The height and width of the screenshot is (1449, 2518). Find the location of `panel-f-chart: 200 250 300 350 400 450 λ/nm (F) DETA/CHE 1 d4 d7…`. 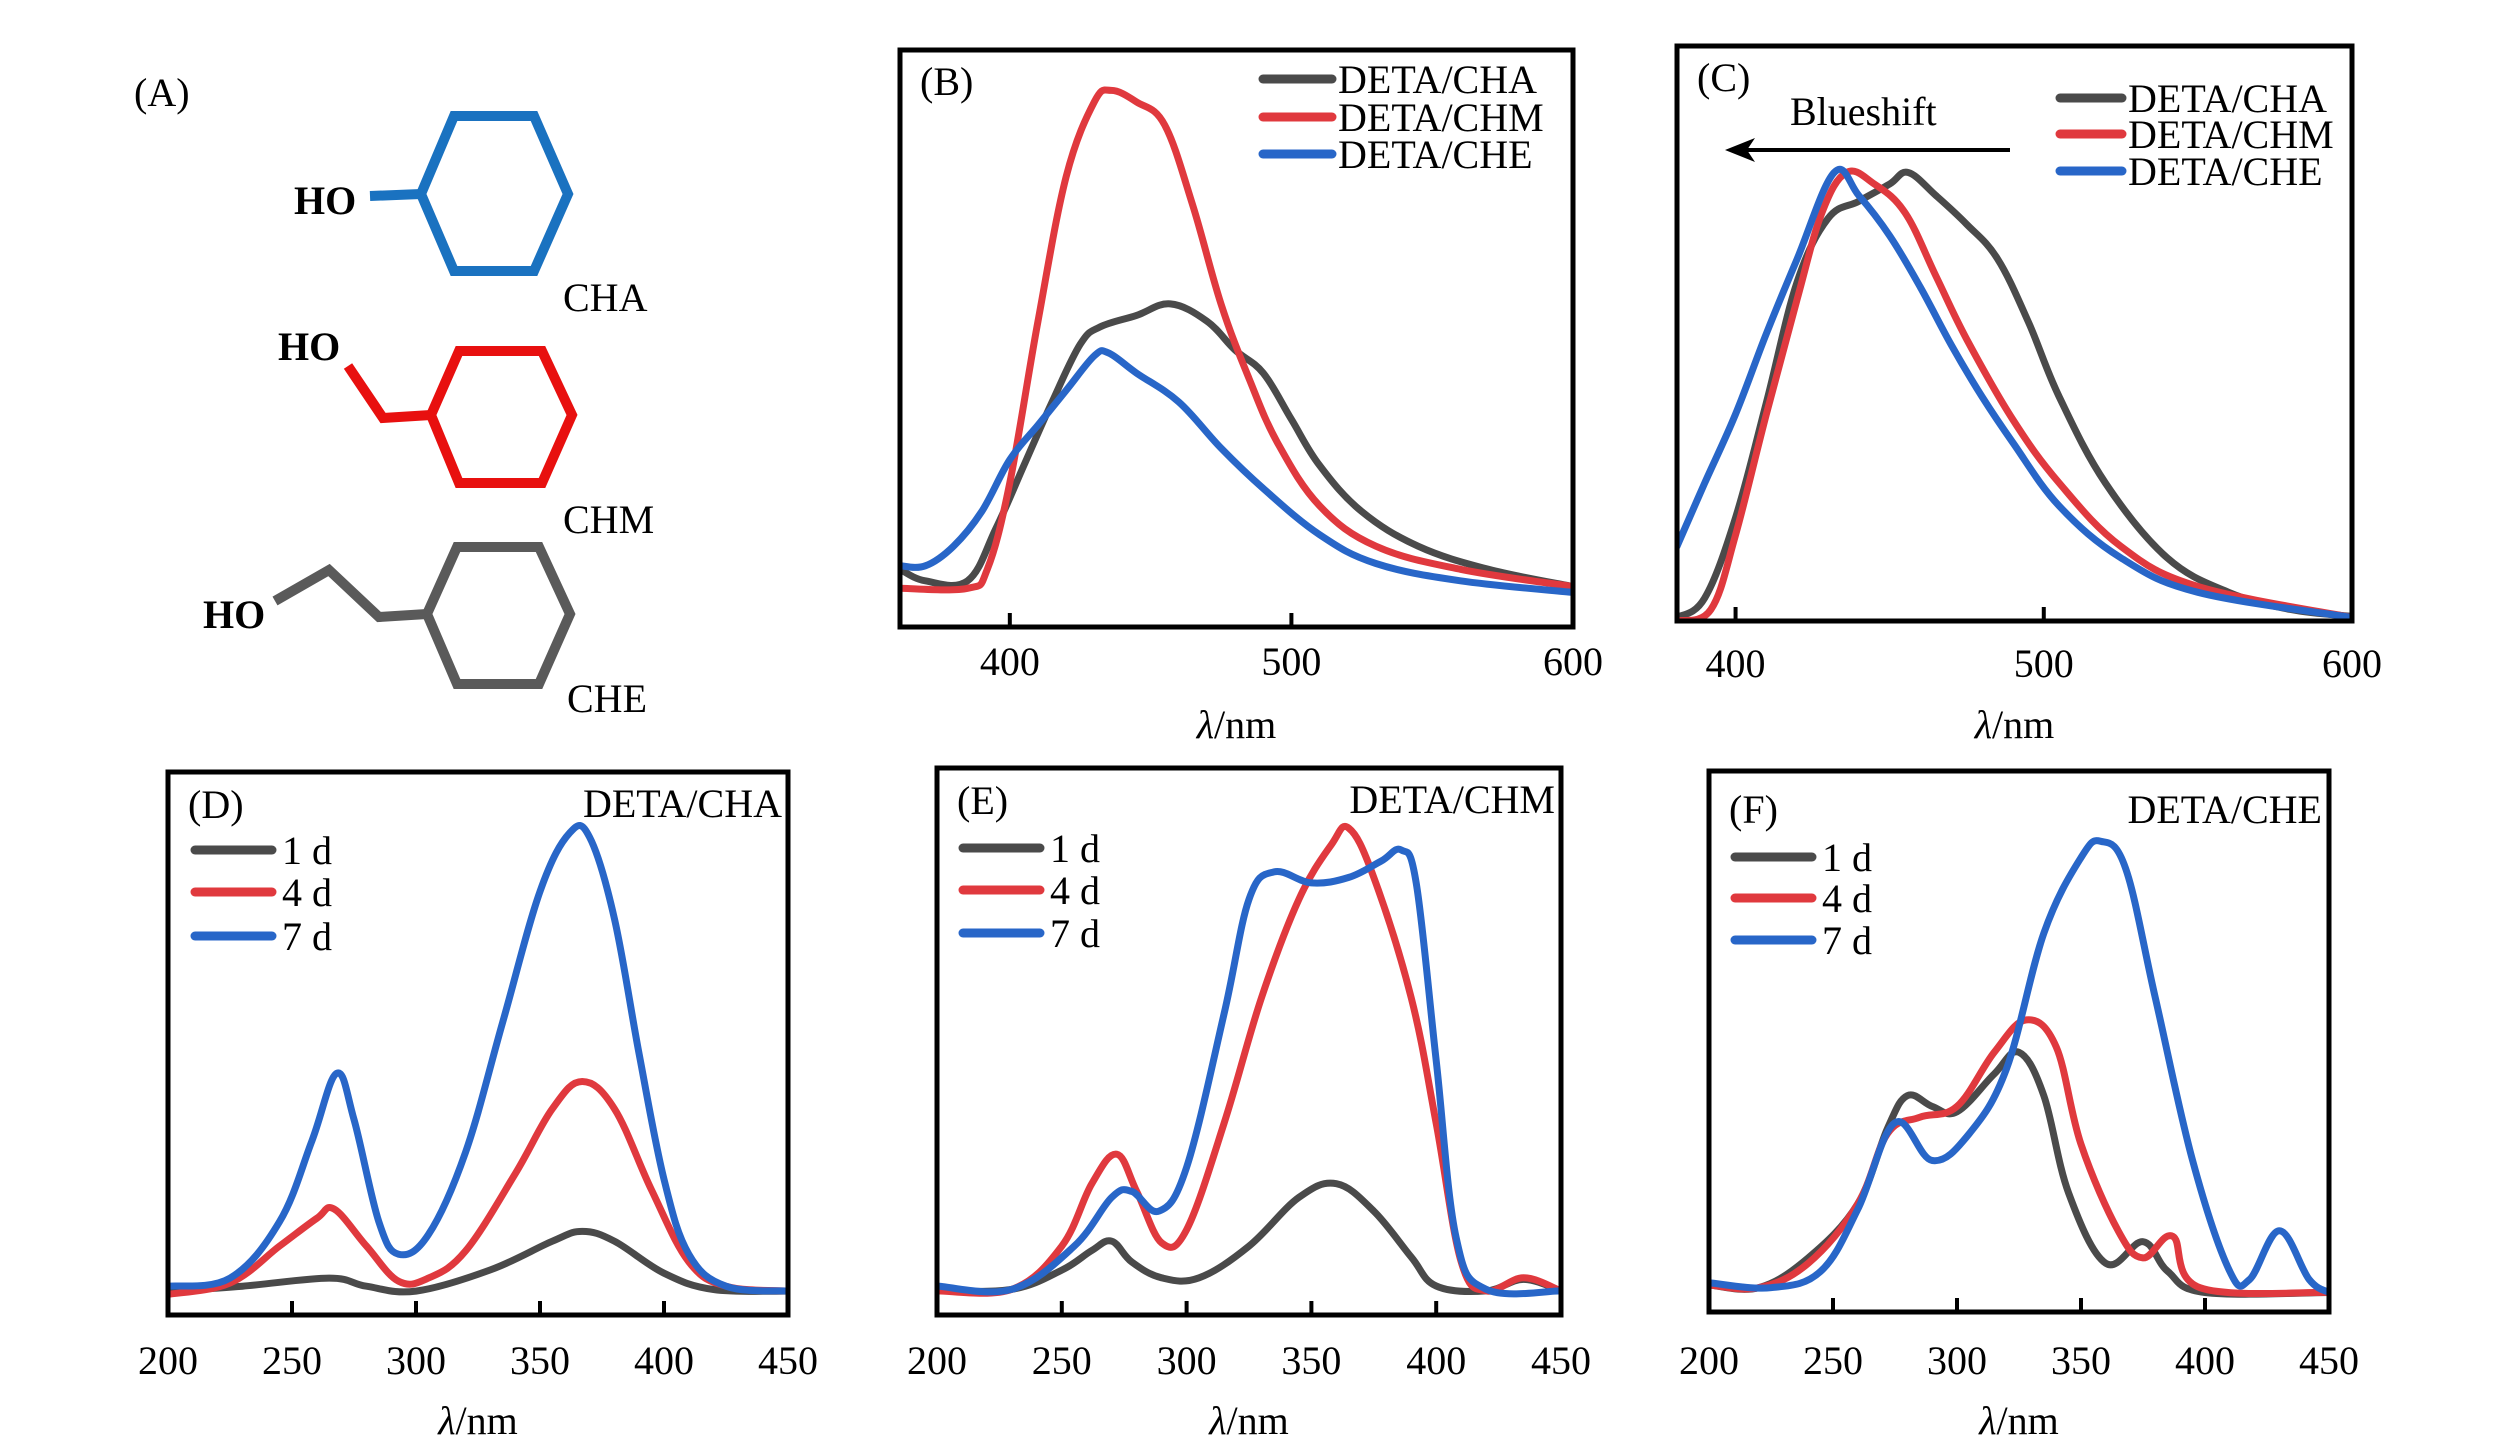

panel-f-chart: 200 250 300 350 400 450 λ/nm (F) DETA/CHE 1 d4 d7… is located at coordinates (2019, 1105).